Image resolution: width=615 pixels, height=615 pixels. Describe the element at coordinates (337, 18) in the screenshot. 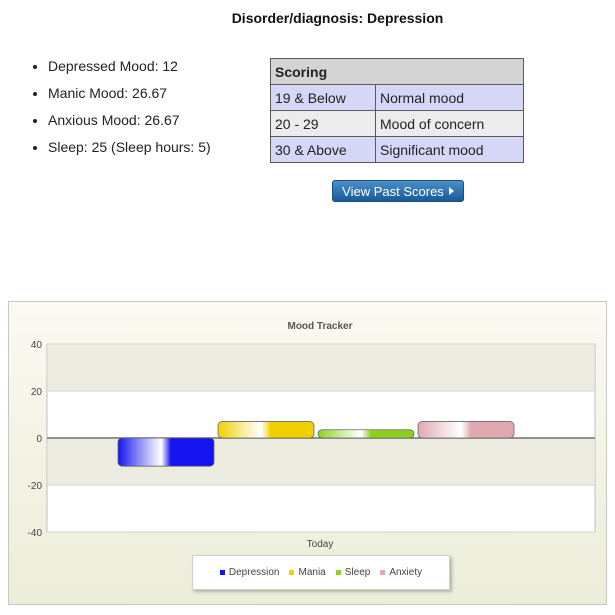

I see `page-title: Disorder/diagnosis: Depression` at that location.